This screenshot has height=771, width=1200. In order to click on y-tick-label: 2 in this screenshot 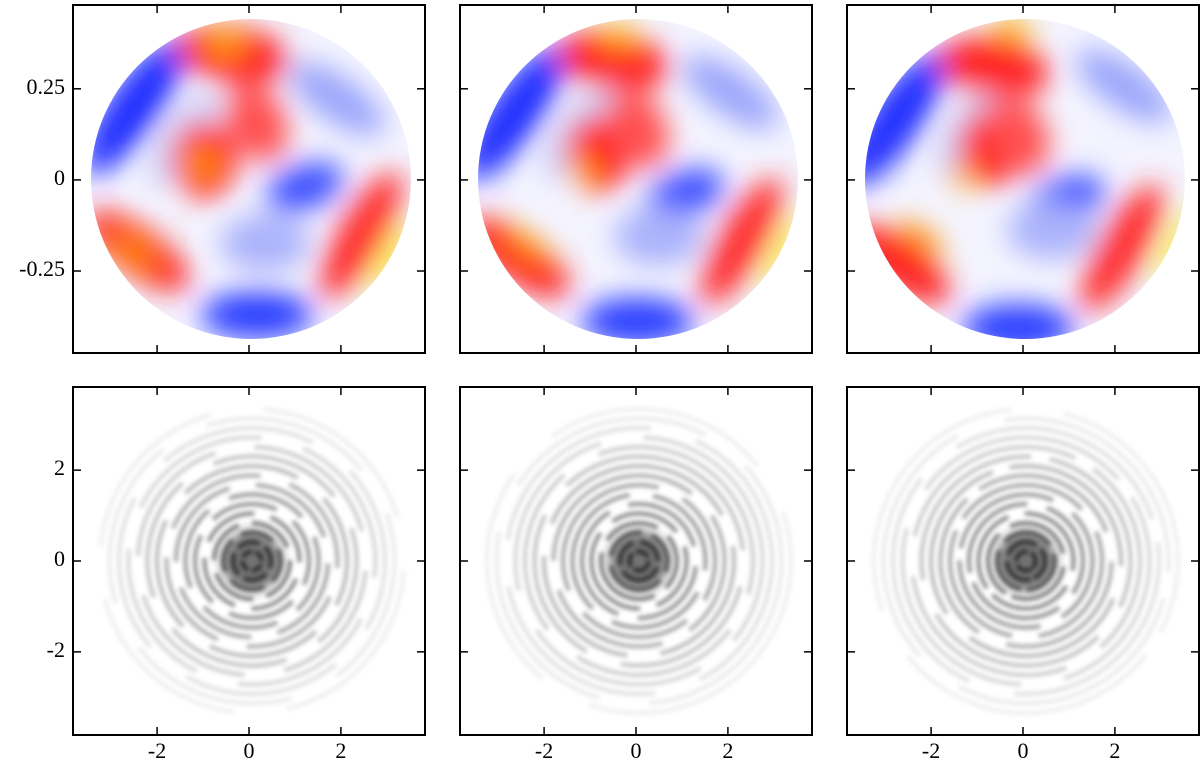, I will do `click(59, 467)`.